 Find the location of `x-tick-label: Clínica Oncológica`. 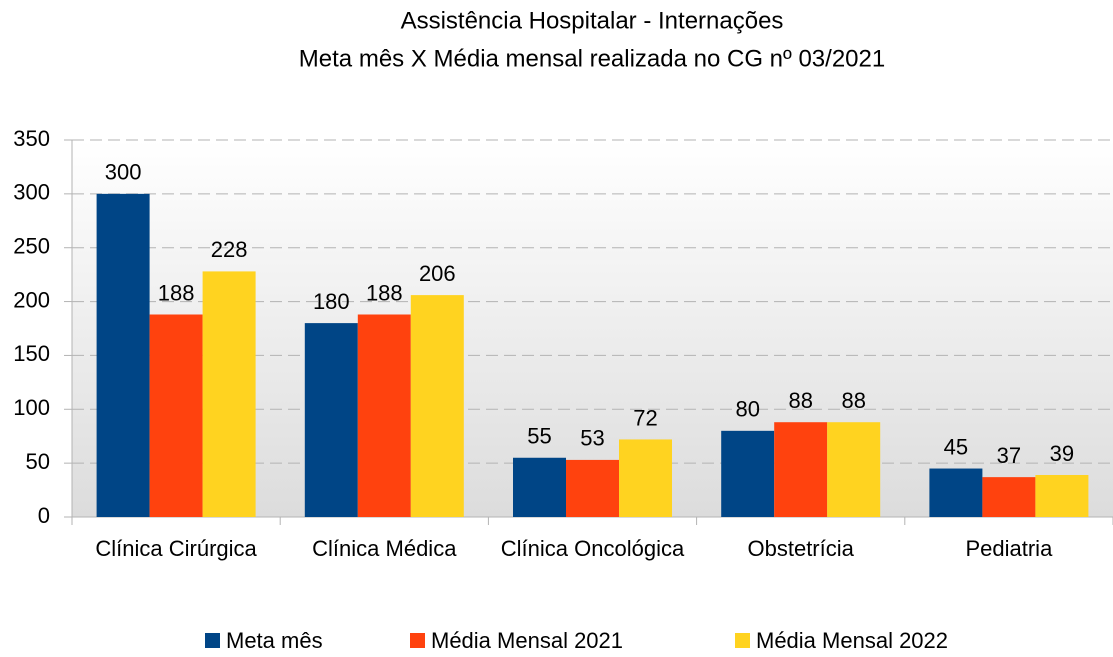

x-tick-label: Clínica Oncológica is located at coordinates (593, 548).